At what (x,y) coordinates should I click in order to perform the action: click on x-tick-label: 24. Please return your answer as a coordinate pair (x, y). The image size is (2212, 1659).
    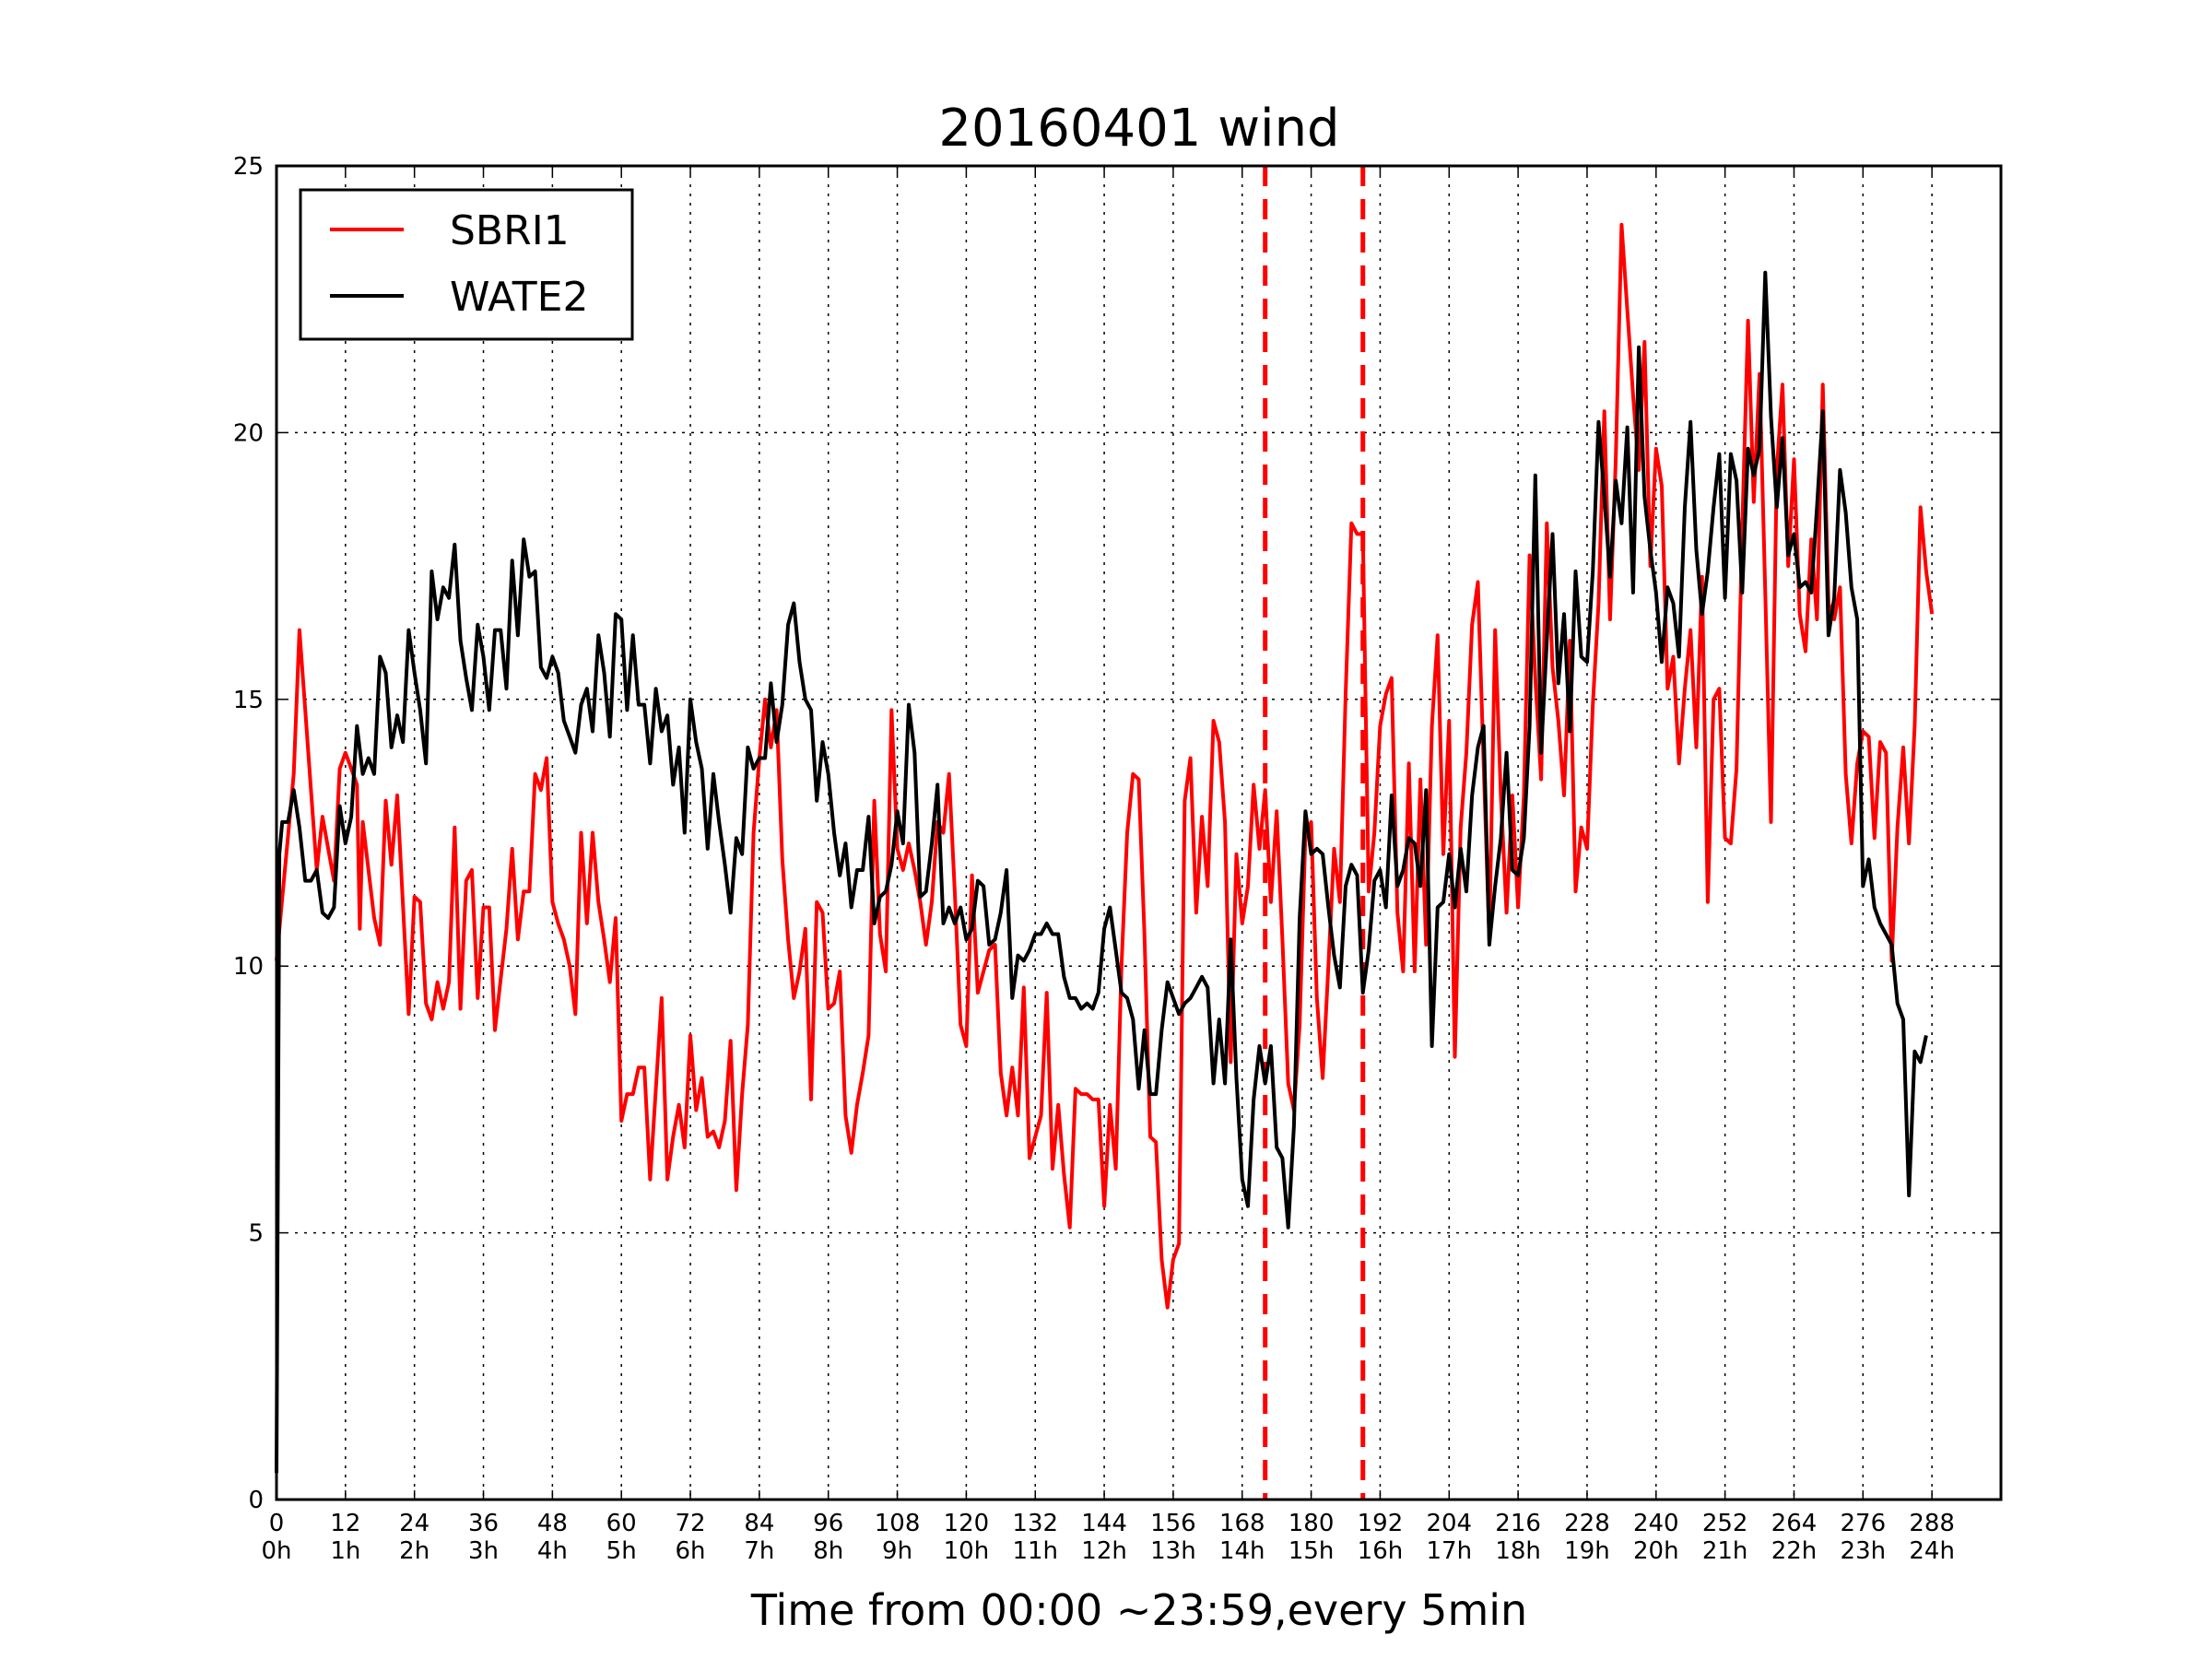
    Looking at the image, I should click on (414, 1523).